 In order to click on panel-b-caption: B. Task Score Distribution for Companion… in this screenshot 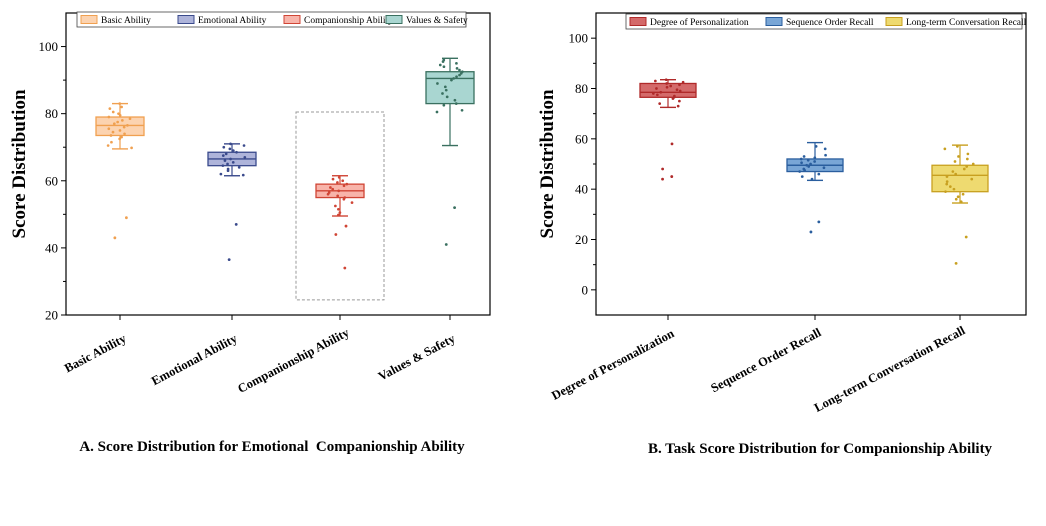, I will do `click(820, 449)`.